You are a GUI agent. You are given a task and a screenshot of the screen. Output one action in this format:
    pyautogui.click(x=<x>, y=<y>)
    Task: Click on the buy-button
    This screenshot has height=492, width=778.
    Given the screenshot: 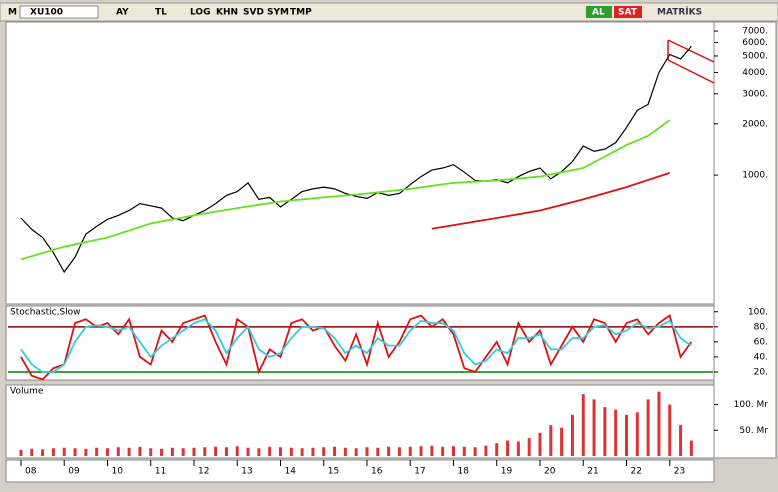 What is the action you would take?
    pyautogui.click(x=599, y=12)
    